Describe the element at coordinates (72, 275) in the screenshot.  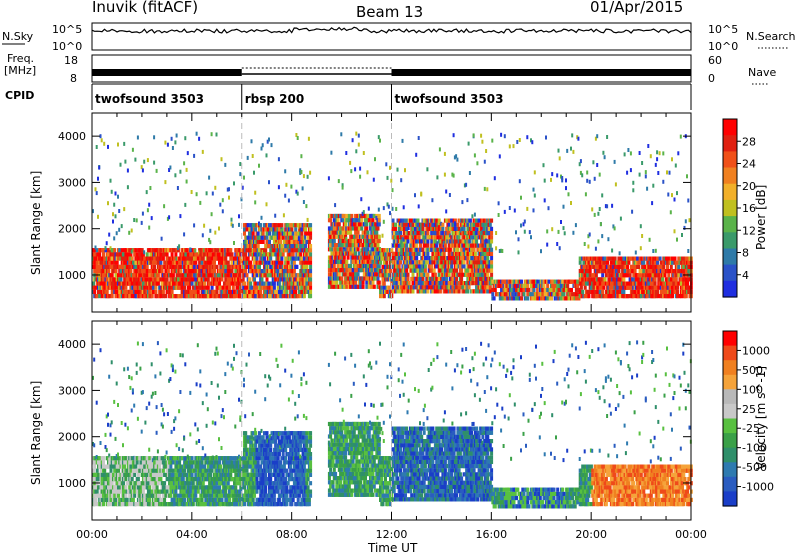
I see `y-tick-label: 1000` at that location.